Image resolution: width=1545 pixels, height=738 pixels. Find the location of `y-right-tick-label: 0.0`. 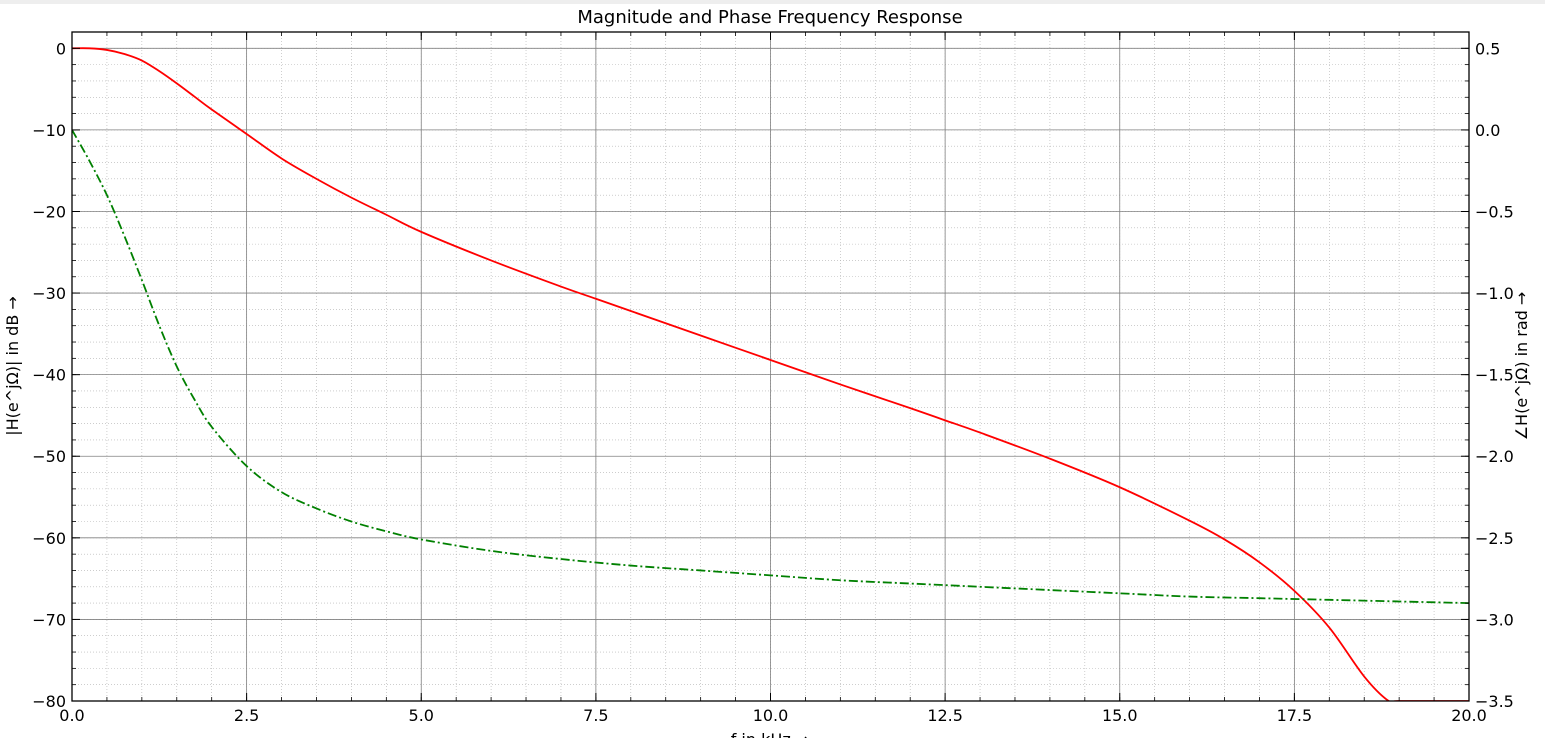

y-right-tick-label: 0.0 is located at coordinates (1487, 130).